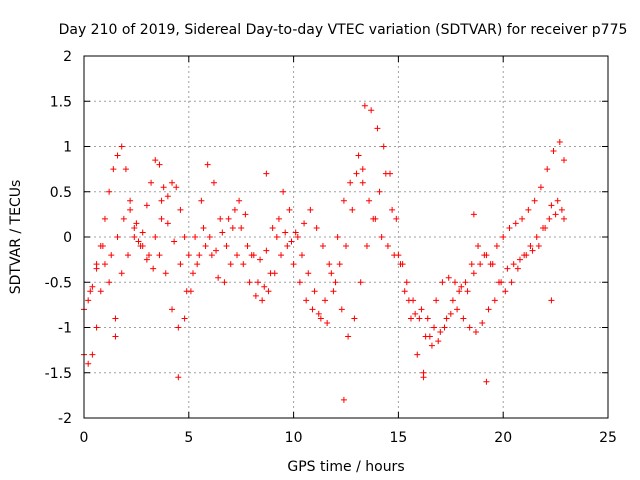 The image size is (640, 480). I want to click on x-tick-label: 15, so click(398, 438).